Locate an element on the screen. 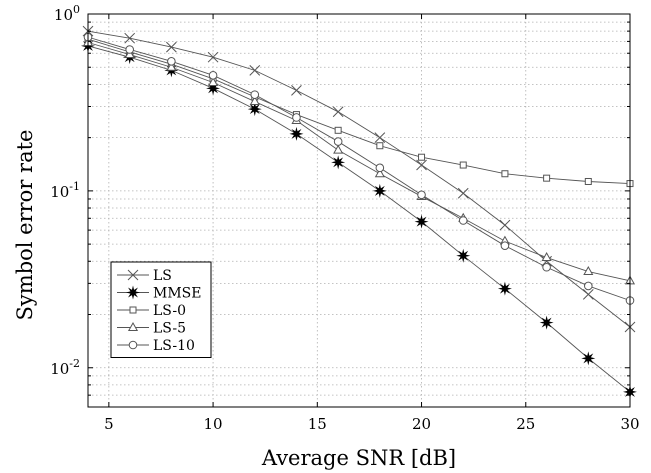 This screenshot has height=473, width=651. y-tick-label: 10⁰ is located at coordinates (67, 13).